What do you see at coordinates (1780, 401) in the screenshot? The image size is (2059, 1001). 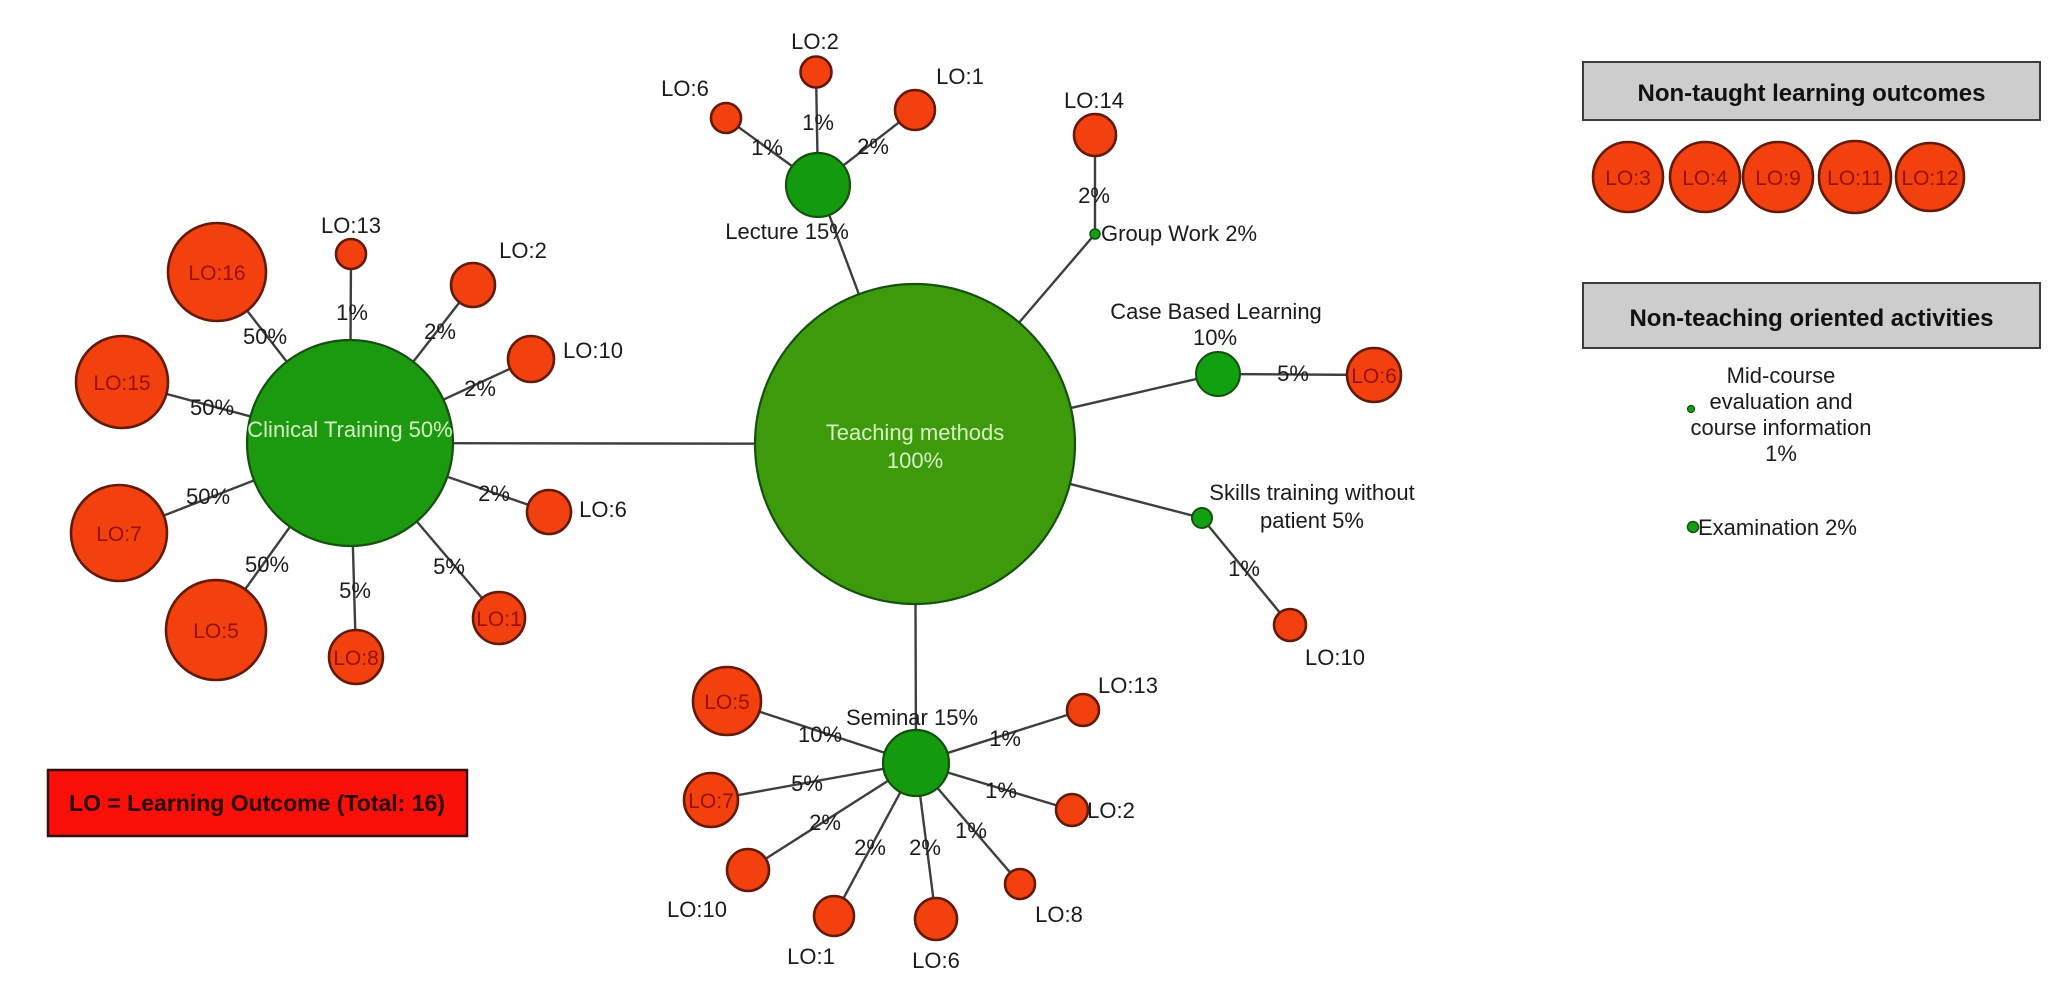 I see `svg-text: evaluation and` at bounding box center [1780, 401].